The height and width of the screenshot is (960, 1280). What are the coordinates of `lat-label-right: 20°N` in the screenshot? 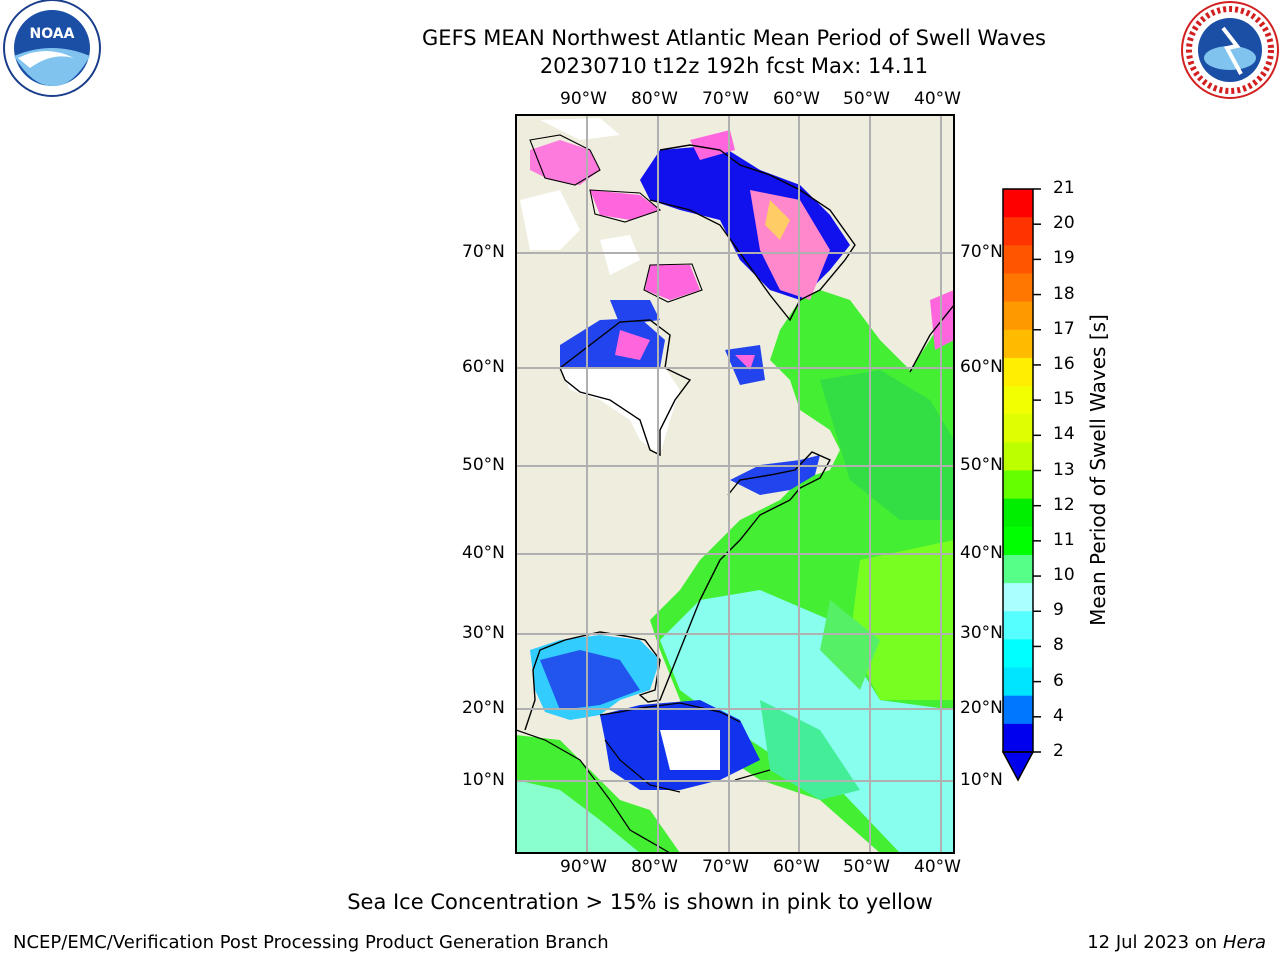 It's located at (981, 708).